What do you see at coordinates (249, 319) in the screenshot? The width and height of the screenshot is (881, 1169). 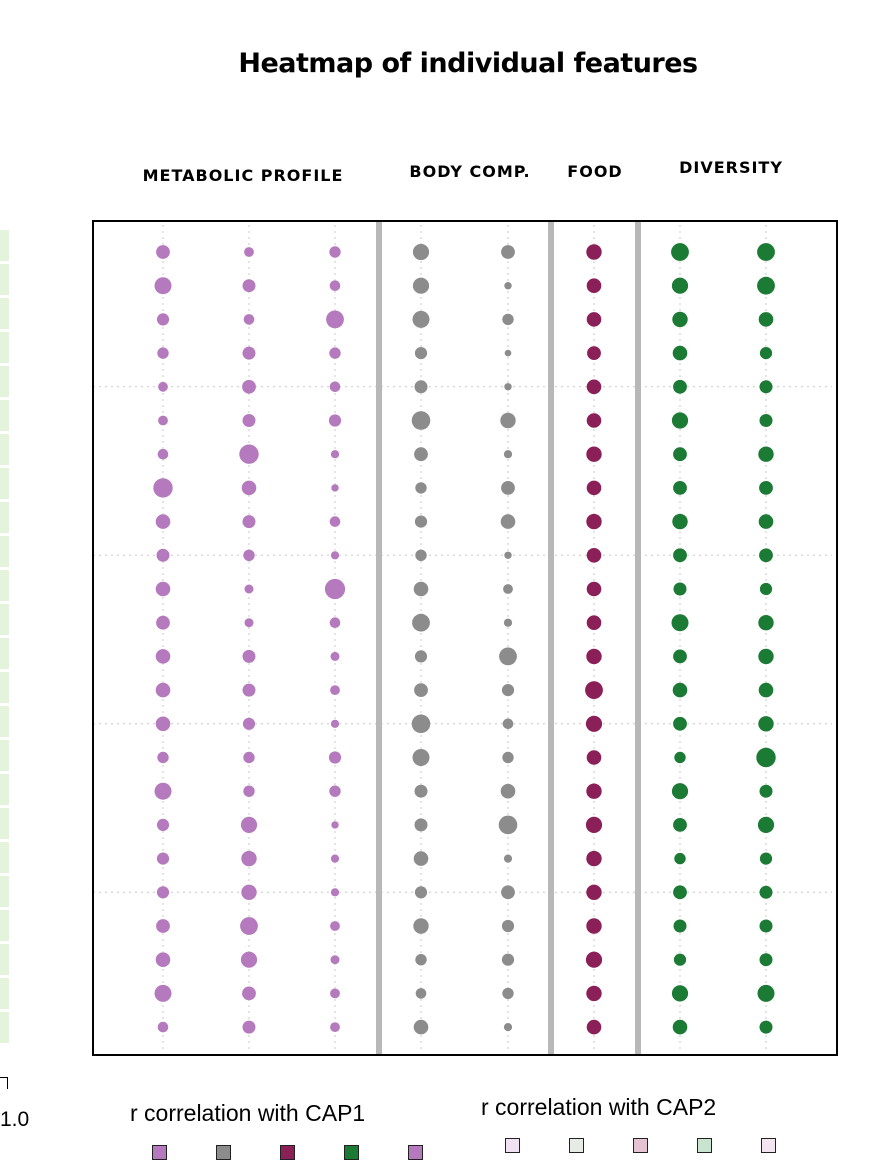 I see `heatmap-dot-r3-c2` at bounding box center [249, 319].